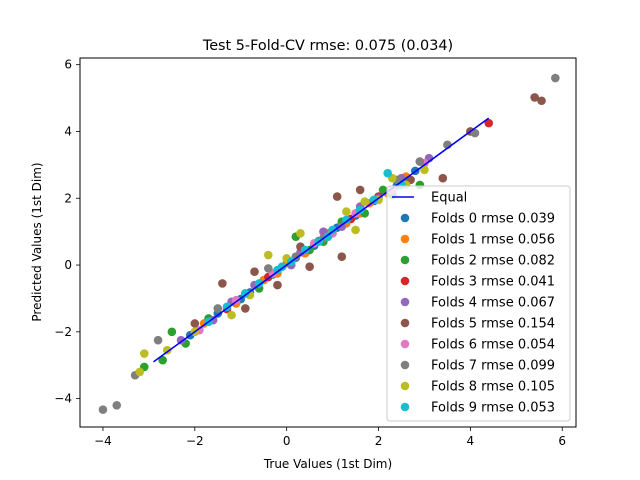 Image resolution: width=640 pixels, height=480 pixels. Describe the element at coordinates (327, 464) in the screenshot. I see `x-axis-label: True Values (1st Dim)` at that location.